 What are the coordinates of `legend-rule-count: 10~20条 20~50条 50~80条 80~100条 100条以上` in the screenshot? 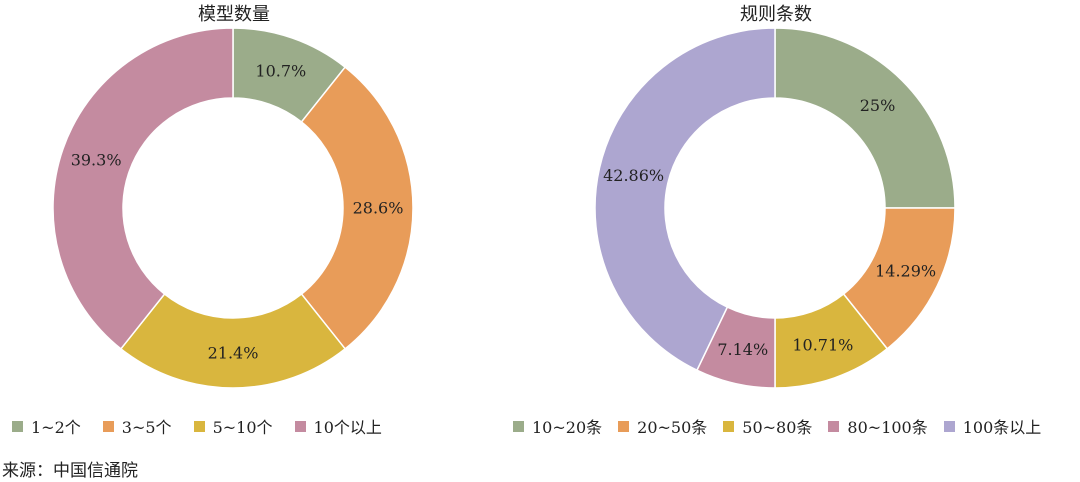 It's located at (785, 426).